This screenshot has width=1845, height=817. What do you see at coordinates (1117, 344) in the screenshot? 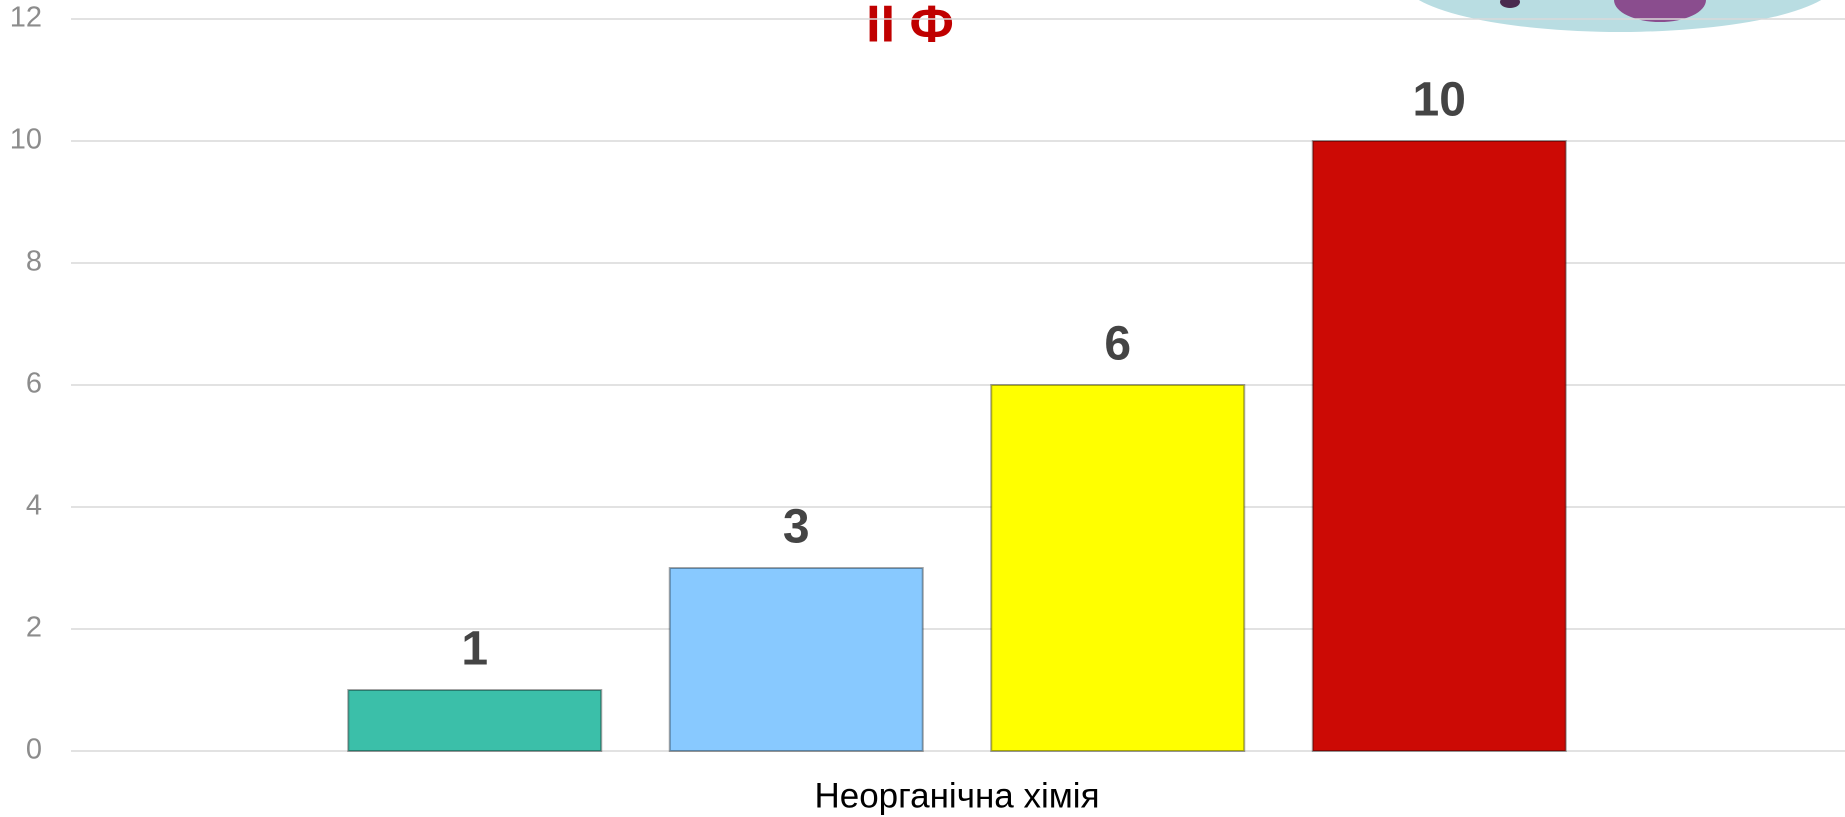
I see `value-label: 6` at bounding box center [1117, 344].